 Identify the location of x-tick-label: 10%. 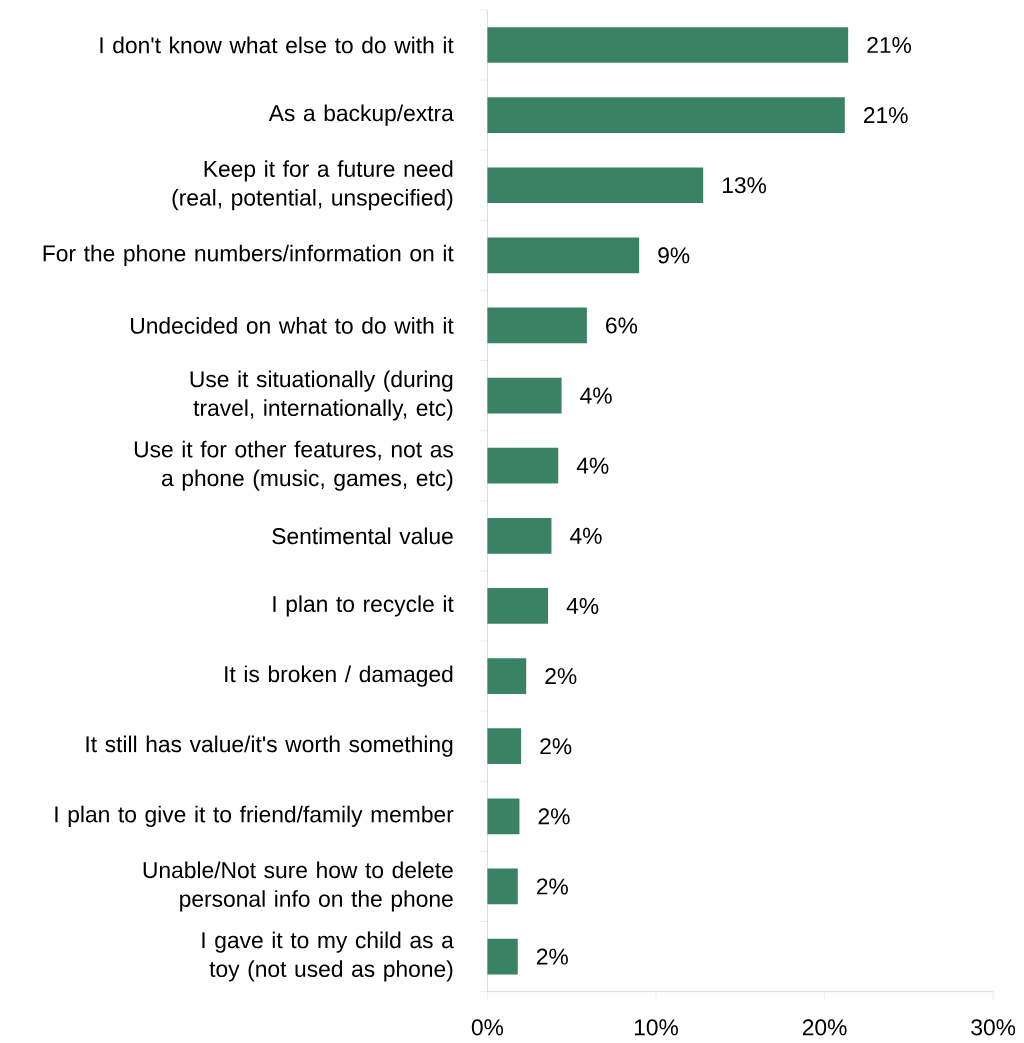
(657, 1027).